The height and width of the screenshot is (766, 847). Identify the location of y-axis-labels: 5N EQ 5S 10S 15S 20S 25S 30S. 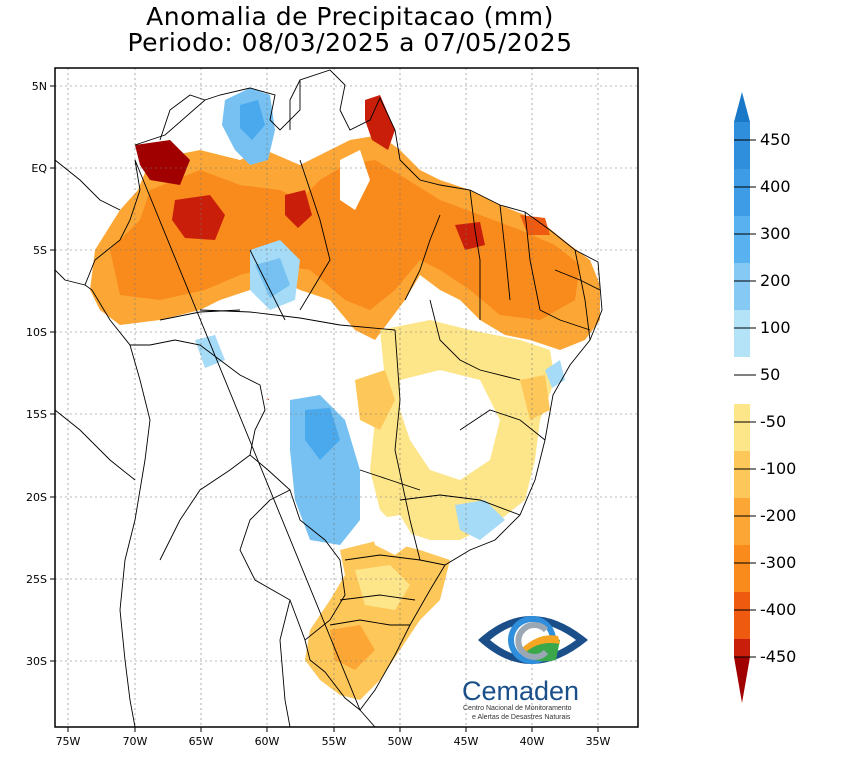
(36, 374).